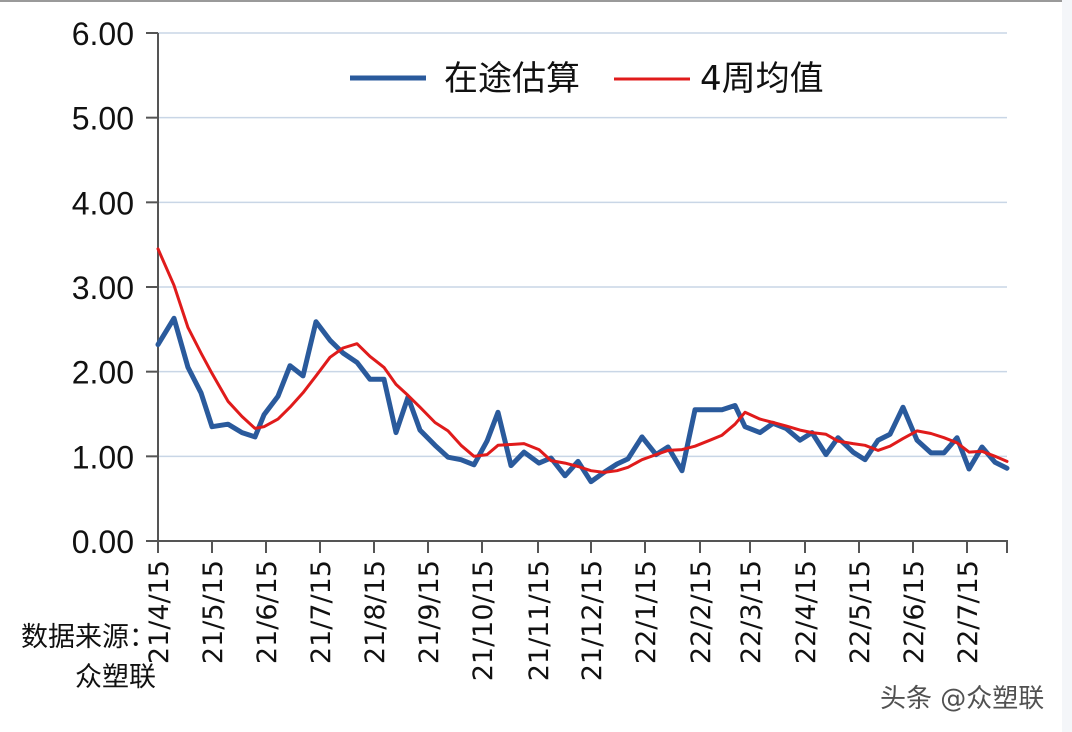  Describe the element at coordinates (483, 620) in the screenshot. I see `x-tick-label: 21/10/15` at that location.